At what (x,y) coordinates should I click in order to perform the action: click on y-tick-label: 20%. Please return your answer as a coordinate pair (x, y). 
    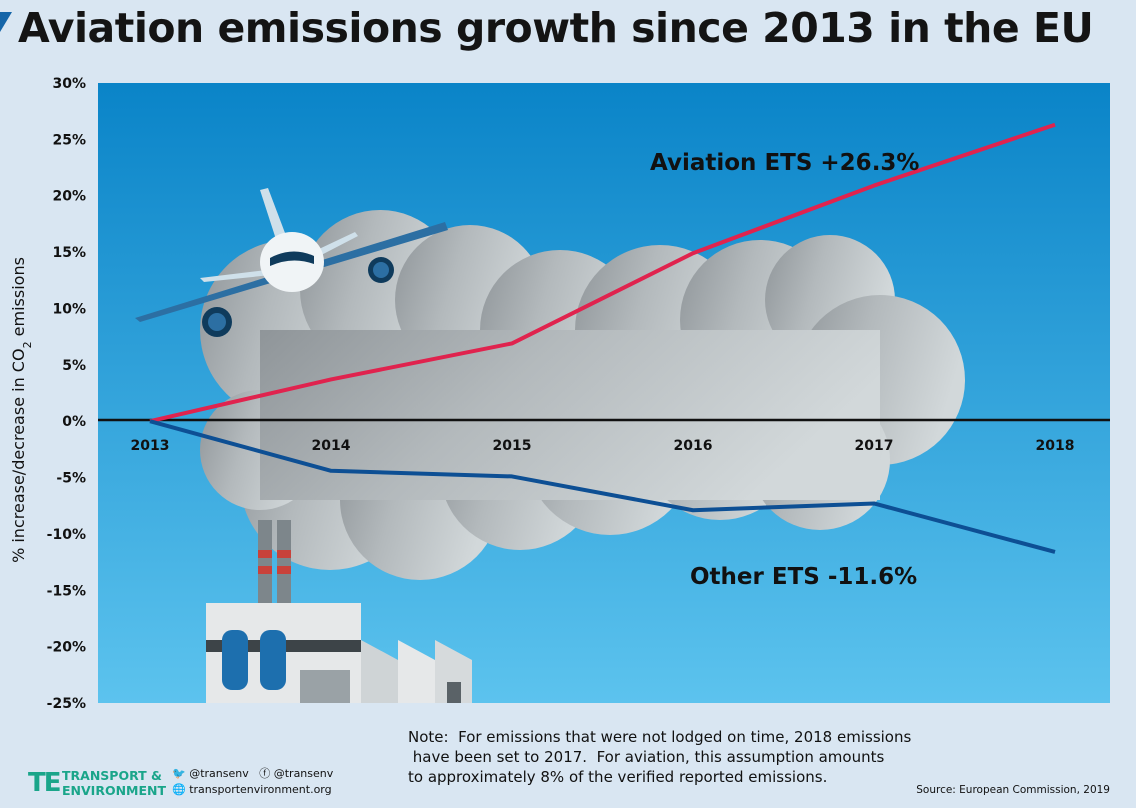
    Looking at the image, I should click on (69, 197).